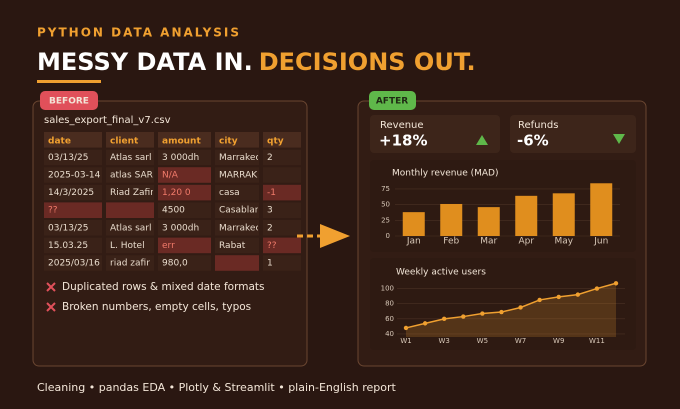 This screenshot has height=409, width=680. Describe the element at coordinates (443, 341) in the screenshot. I see `x-tick-label: W3` at that location.